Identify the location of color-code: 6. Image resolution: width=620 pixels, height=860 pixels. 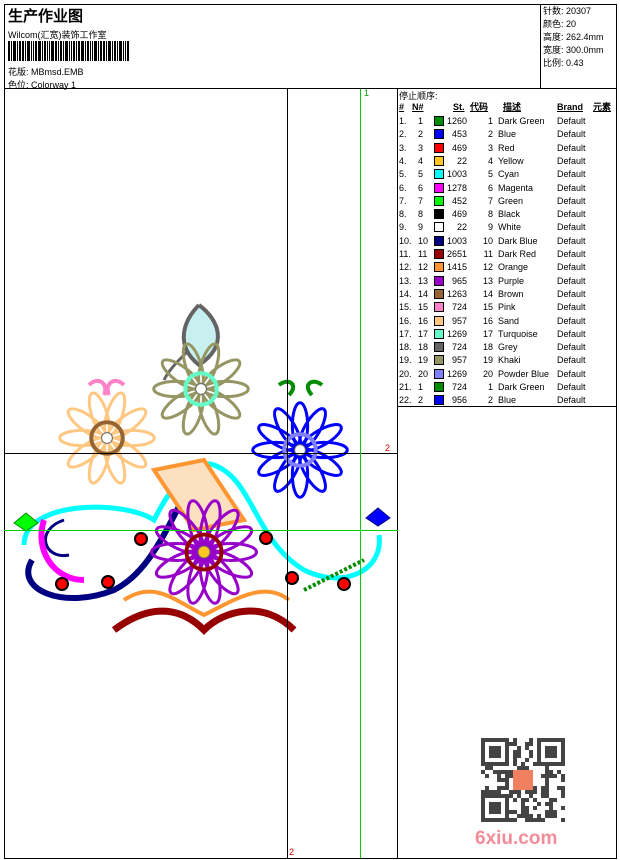
(490, 187).